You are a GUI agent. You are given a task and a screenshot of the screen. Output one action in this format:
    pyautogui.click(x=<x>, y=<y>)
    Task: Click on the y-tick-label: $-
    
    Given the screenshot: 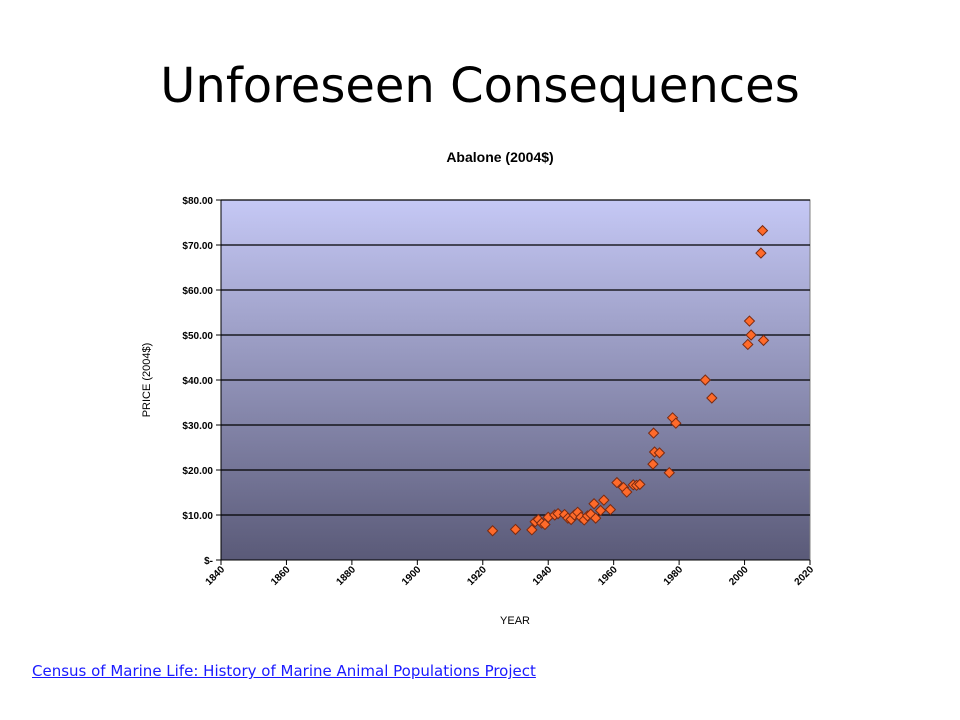 What is the action you would take?
    pyautogui.click(x=208, y=561)
    